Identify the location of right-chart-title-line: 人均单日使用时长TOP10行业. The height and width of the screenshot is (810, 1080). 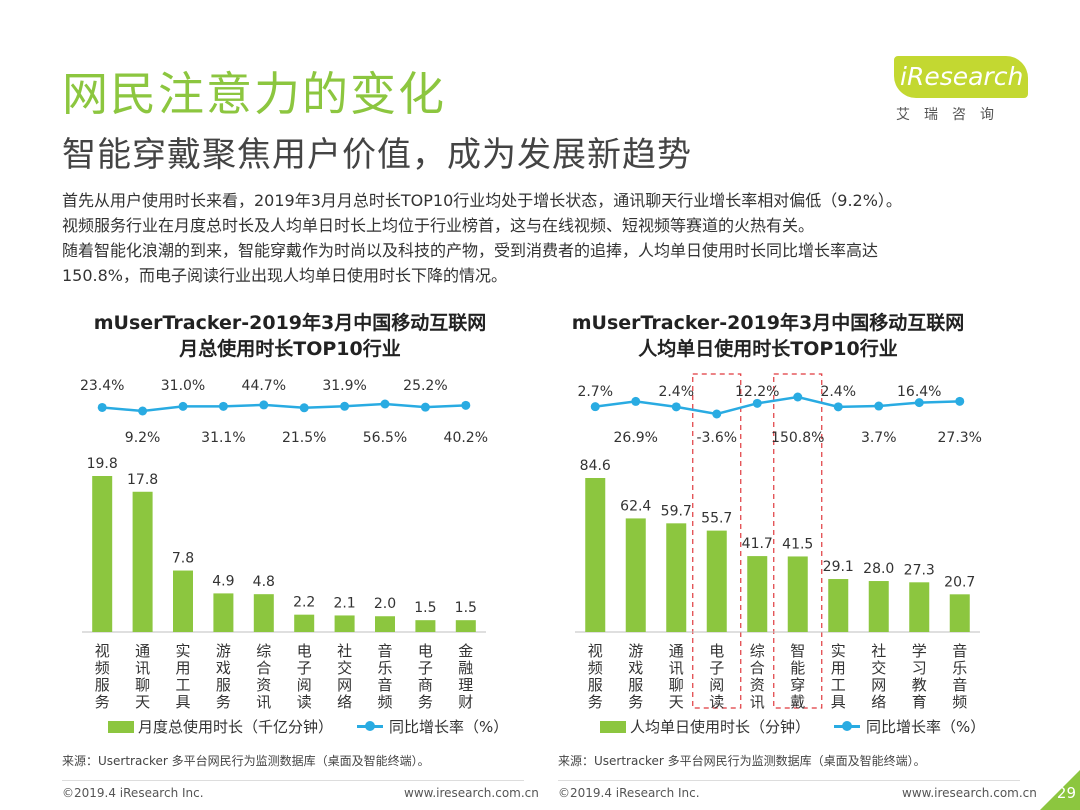
(768, 349).